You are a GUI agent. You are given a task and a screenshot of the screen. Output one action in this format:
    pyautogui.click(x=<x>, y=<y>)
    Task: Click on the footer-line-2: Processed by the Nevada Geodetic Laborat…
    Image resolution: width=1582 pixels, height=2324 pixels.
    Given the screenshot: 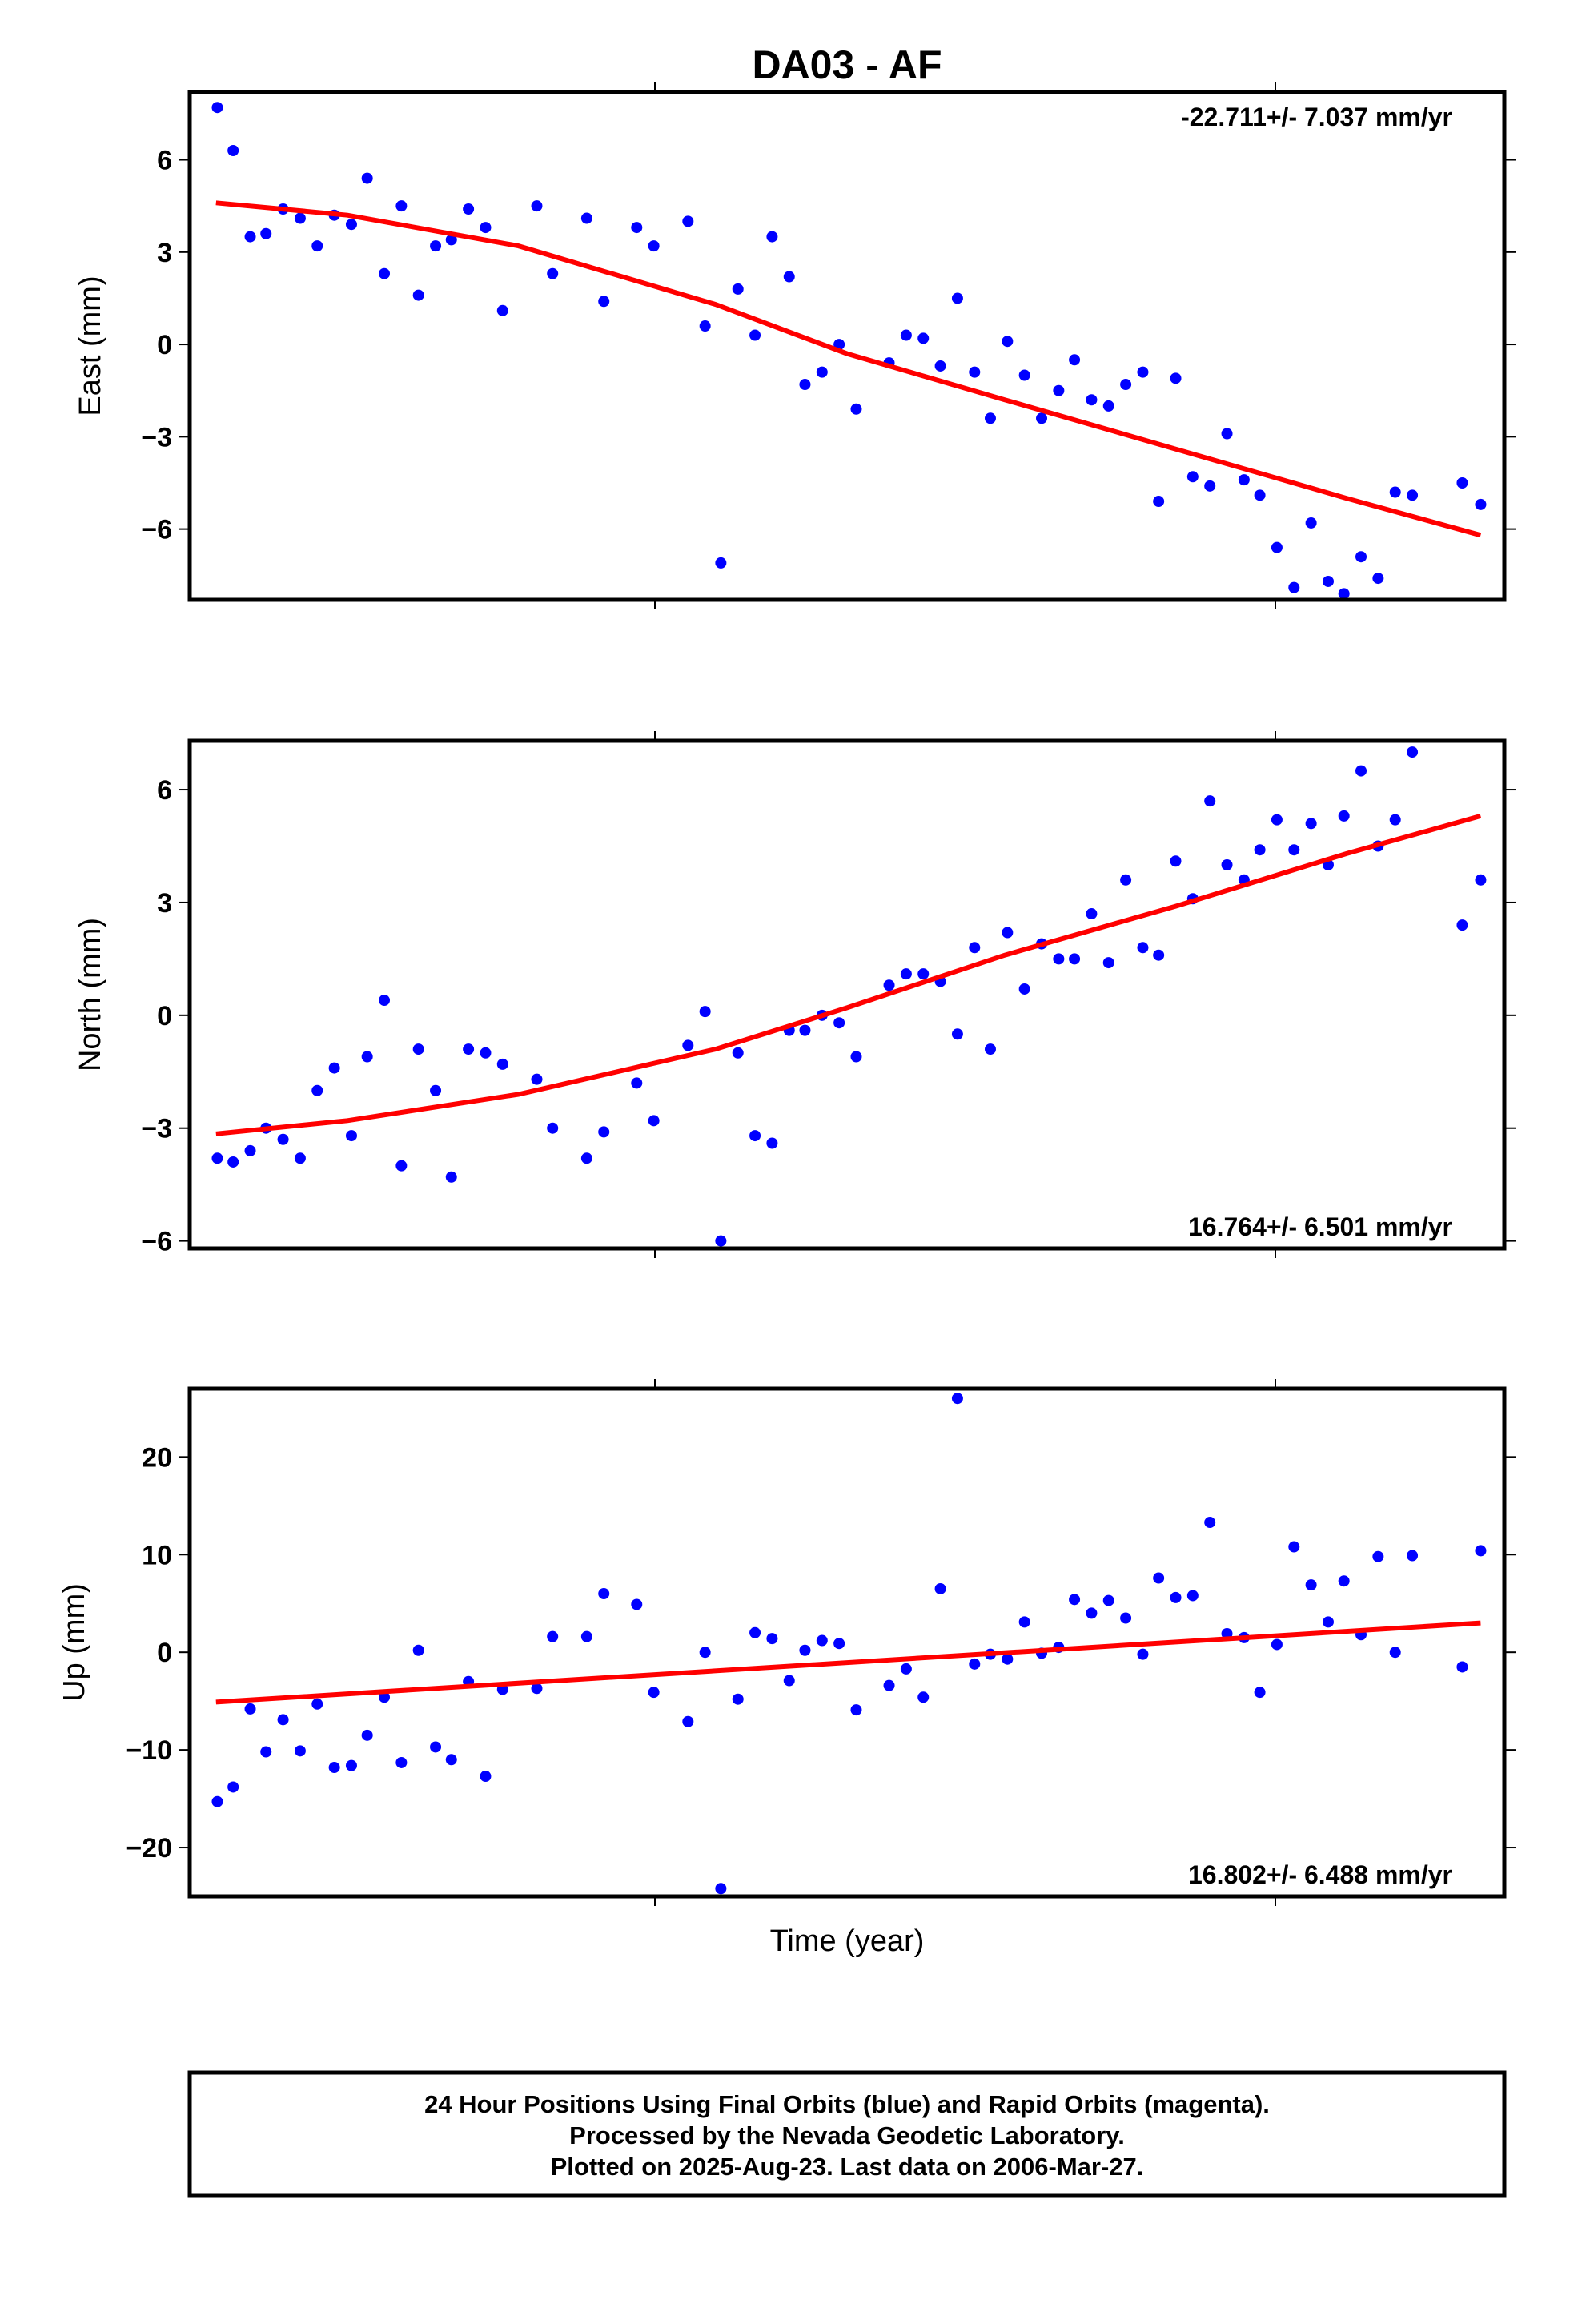 What is the action you would take?
    pyautogui.click(x=847, y=2135)
    